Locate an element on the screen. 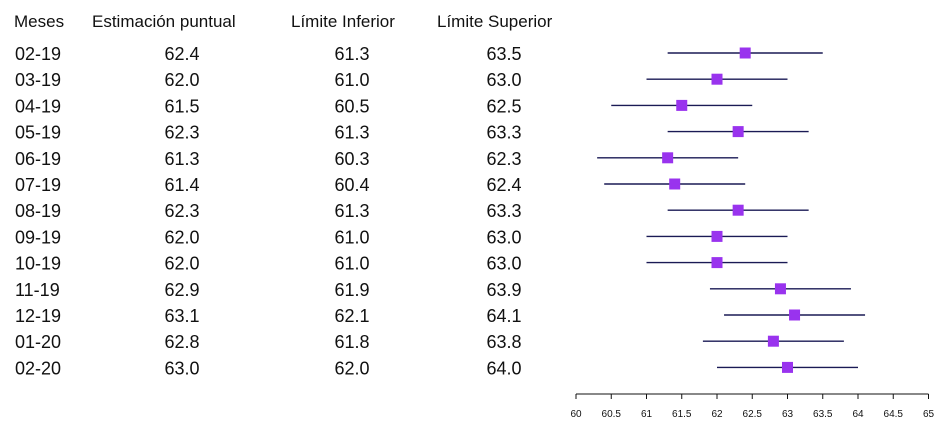 This screenshot has height=426, width=934. row-month: 11-19 is located at coordinates (37, 290).